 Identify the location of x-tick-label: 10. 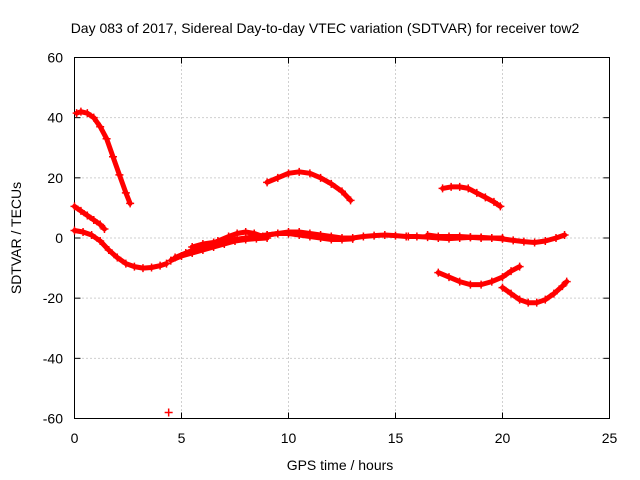
(289, 438).